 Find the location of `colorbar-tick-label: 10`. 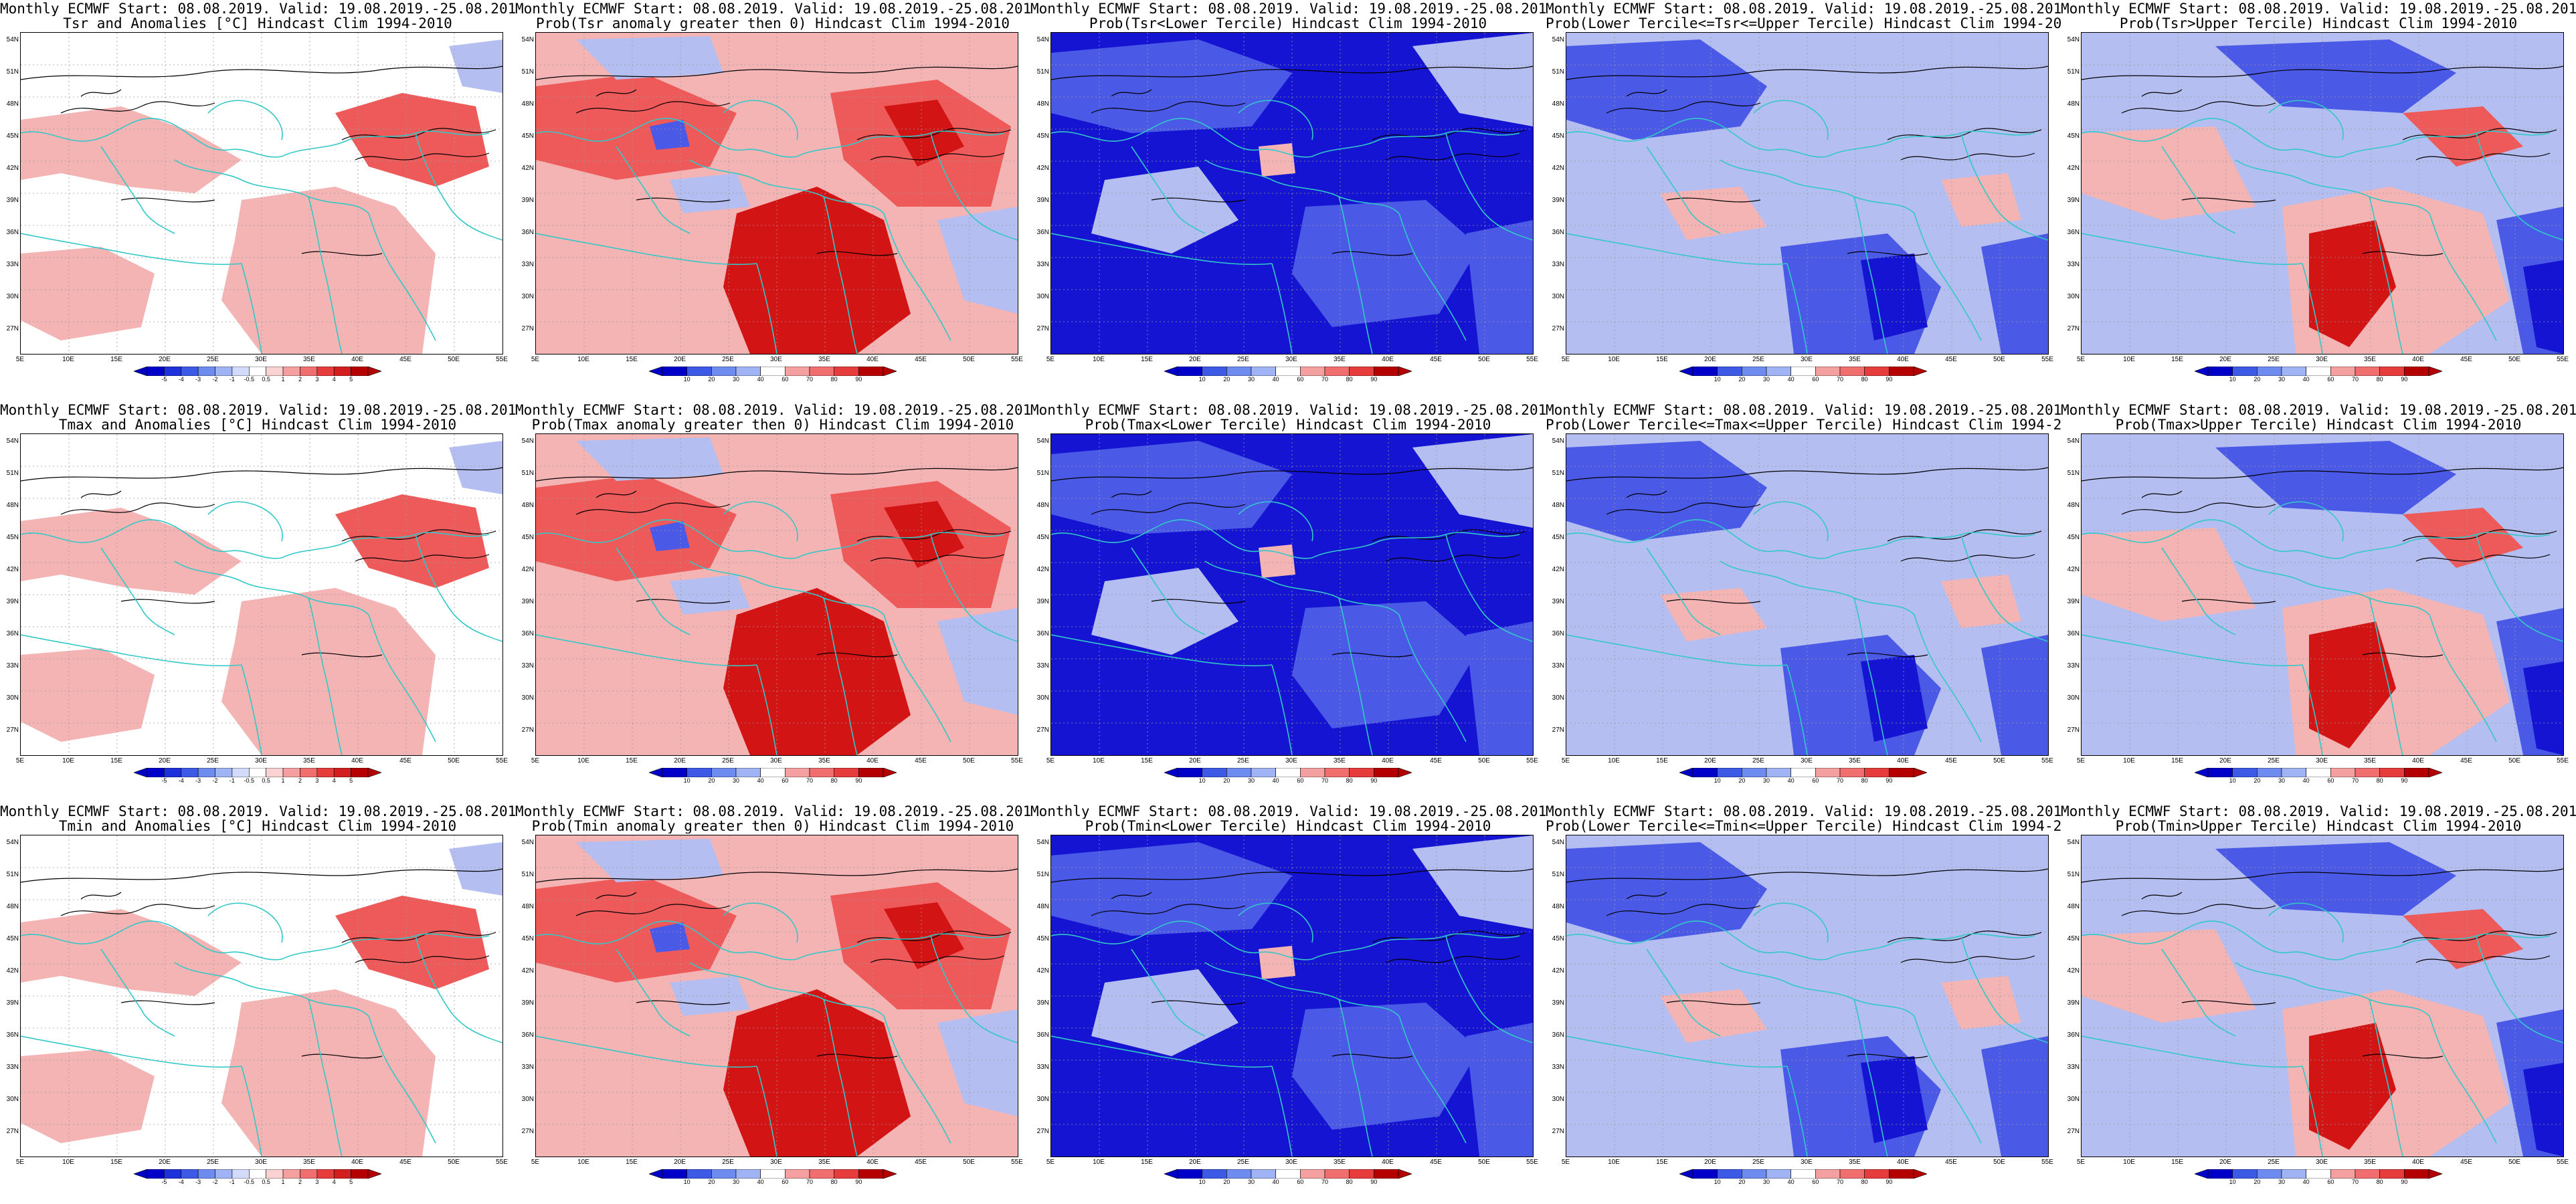

colorbar-tick-label: 10 is located at coordinates (1202, 780).